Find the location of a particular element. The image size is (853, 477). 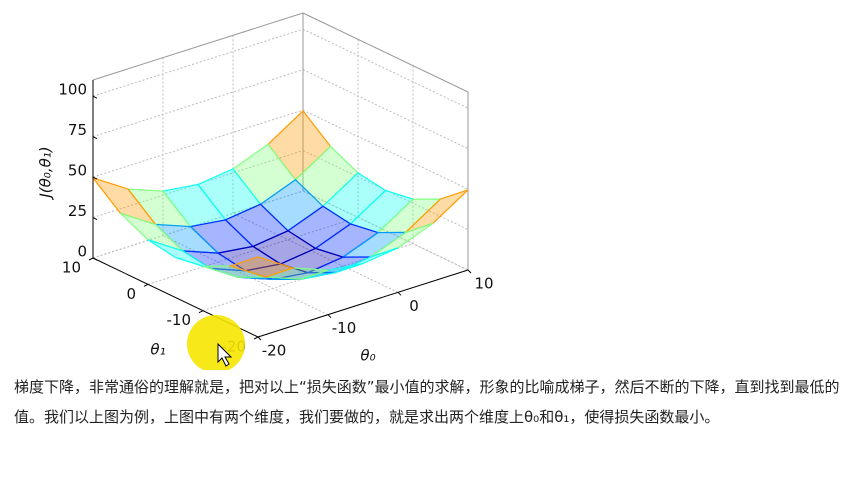

x-tick-label: -10 is located at coordinates (344, 328).